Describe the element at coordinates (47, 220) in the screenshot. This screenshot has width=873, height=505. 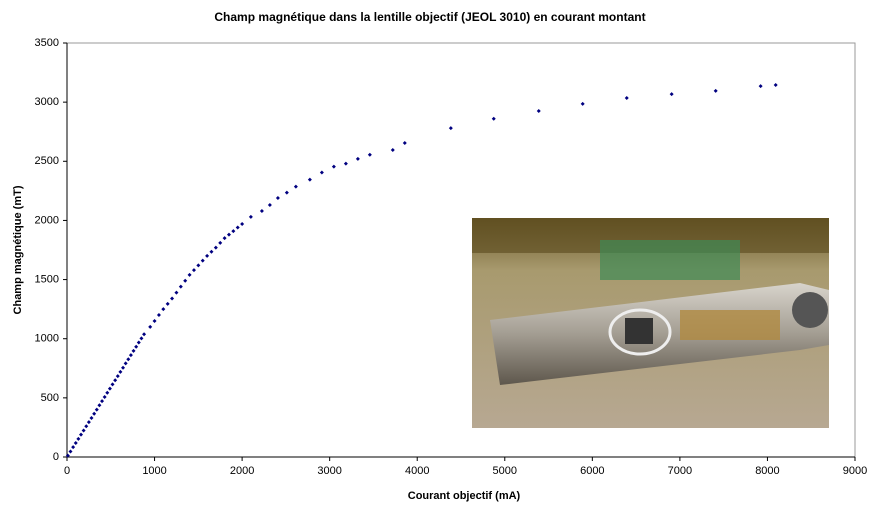
I see `y-tick-label: 2000` at that location.